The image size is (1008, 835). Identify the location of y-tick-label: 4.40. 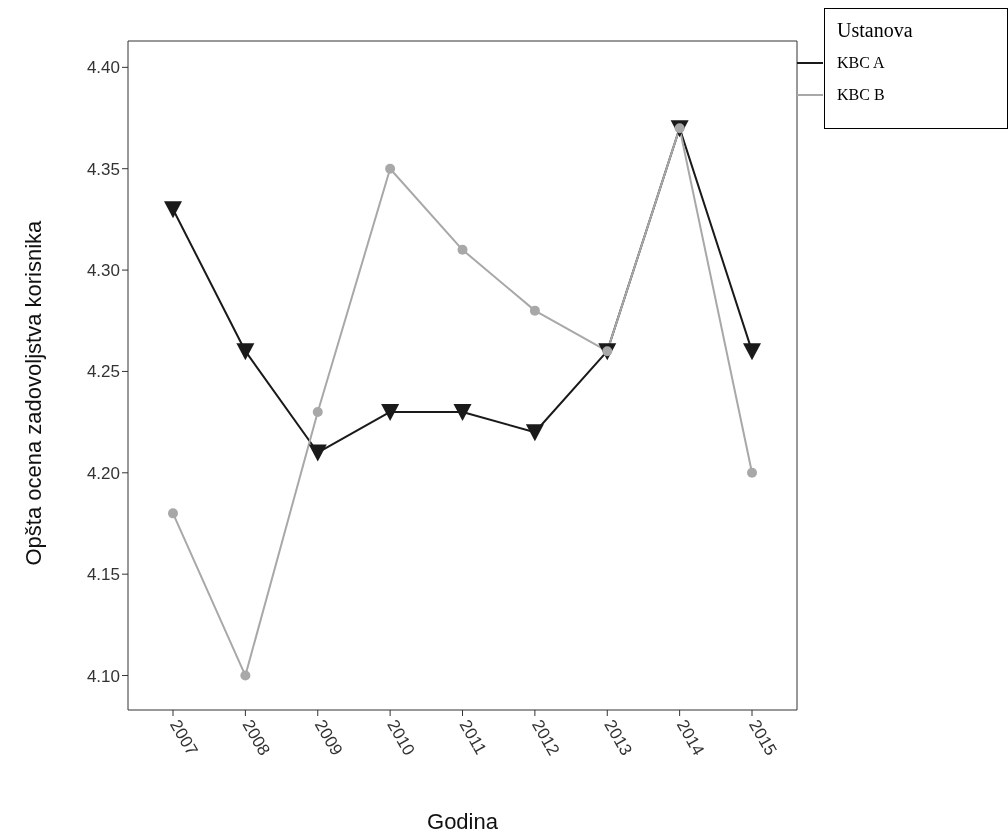
(103, 68).